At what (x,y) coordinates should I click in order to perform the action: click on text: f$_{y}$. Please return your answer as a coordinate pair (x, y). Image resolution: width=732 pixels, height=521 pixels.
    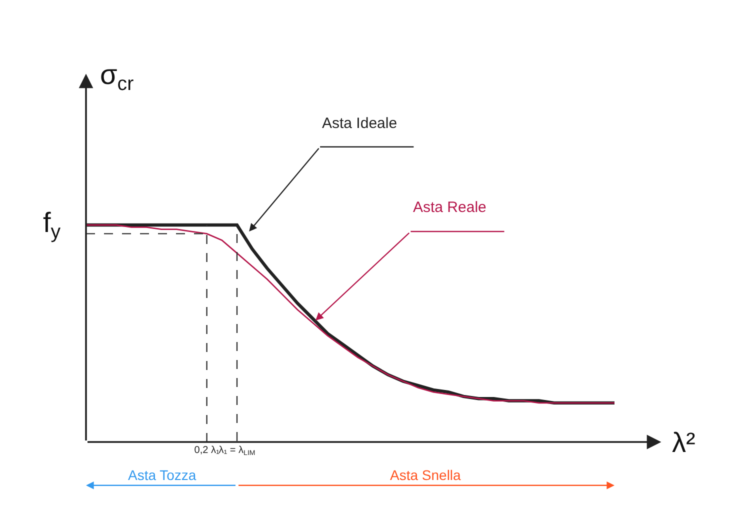
    Looking at the image, I should click on (52, 225).